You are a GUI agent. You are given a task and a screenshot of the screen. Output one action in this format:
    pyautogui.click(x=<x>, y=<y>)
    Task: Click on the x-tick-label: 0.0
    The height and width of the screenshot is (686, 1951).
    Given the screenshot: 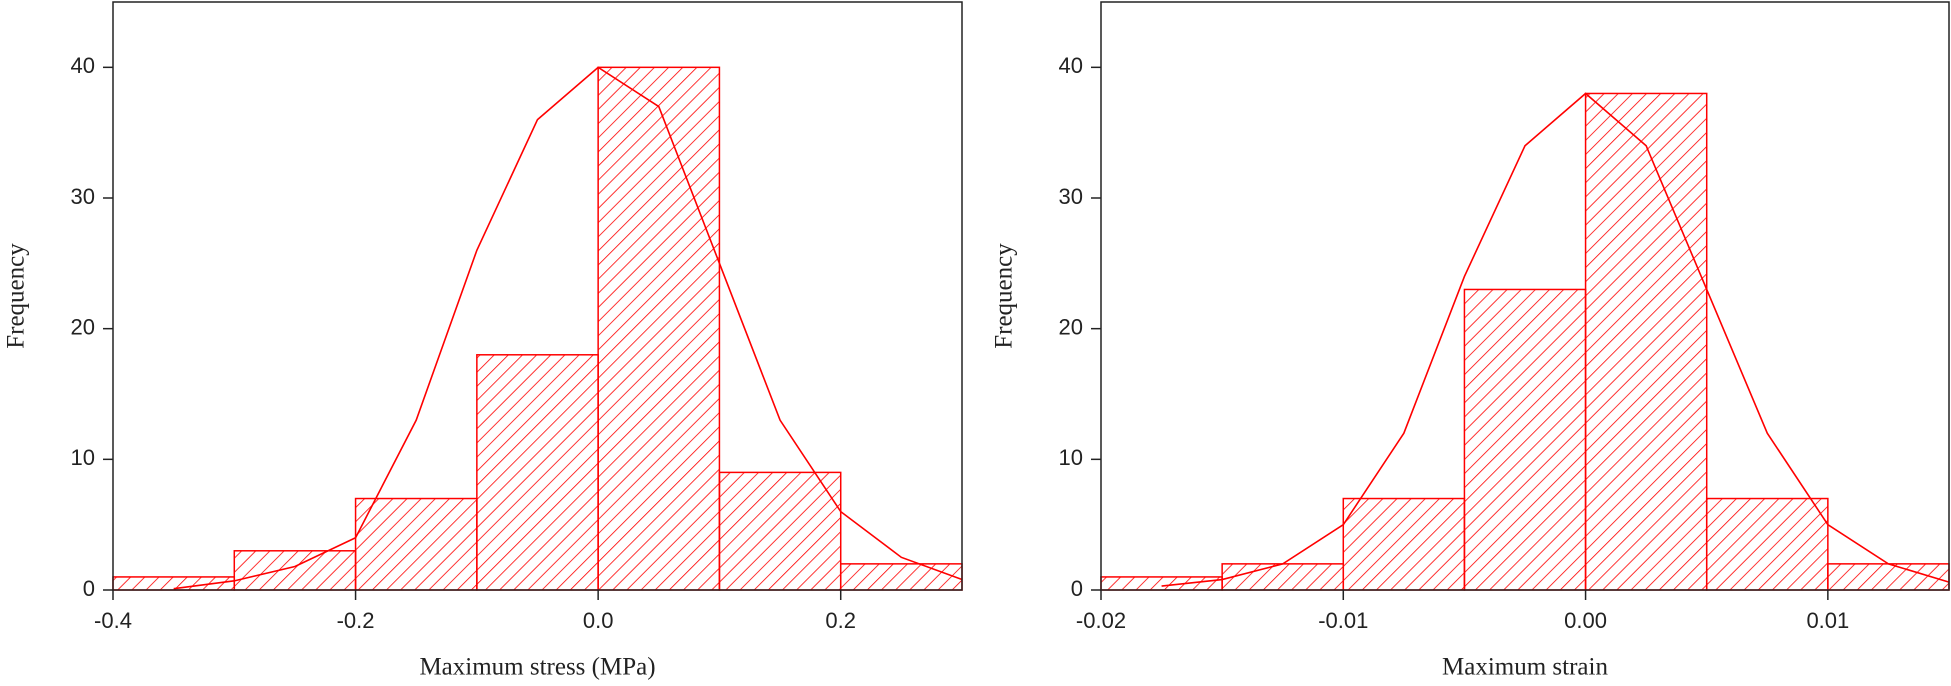 What is the action you would take?
    pyautogui.click(x=598, y=620)
    